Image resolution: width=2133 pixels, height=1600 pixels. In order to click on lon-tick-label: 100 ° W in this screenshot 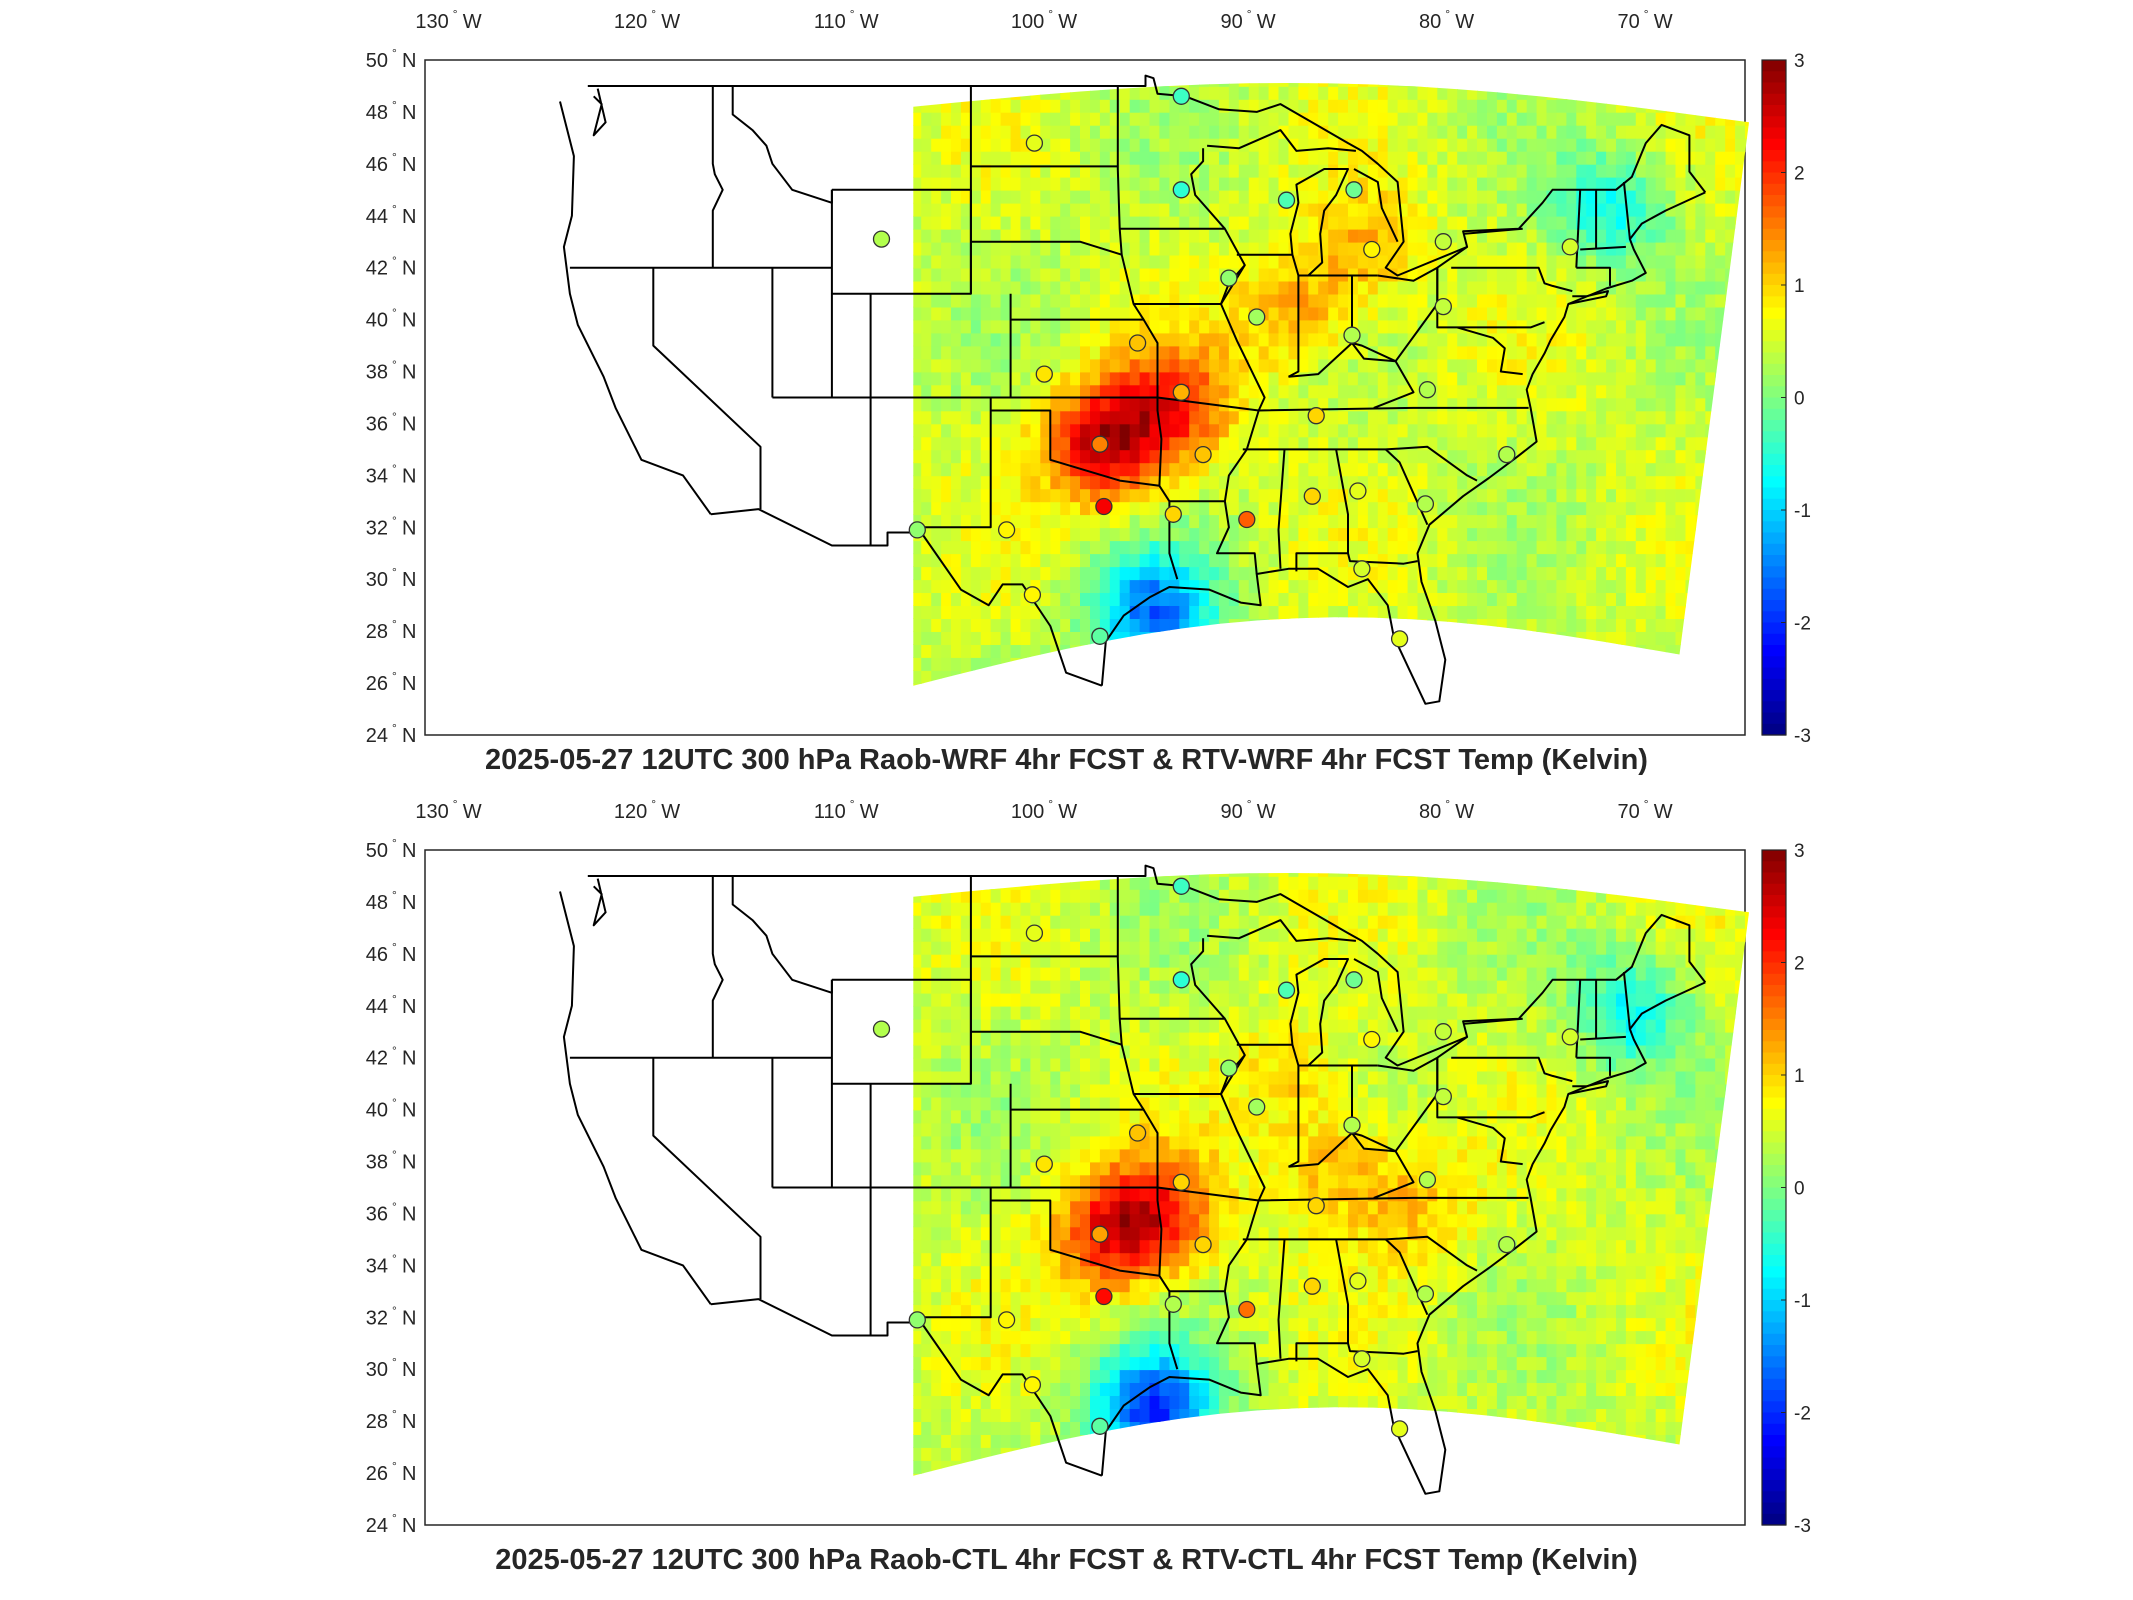, I will do `click(1044, 20)`.